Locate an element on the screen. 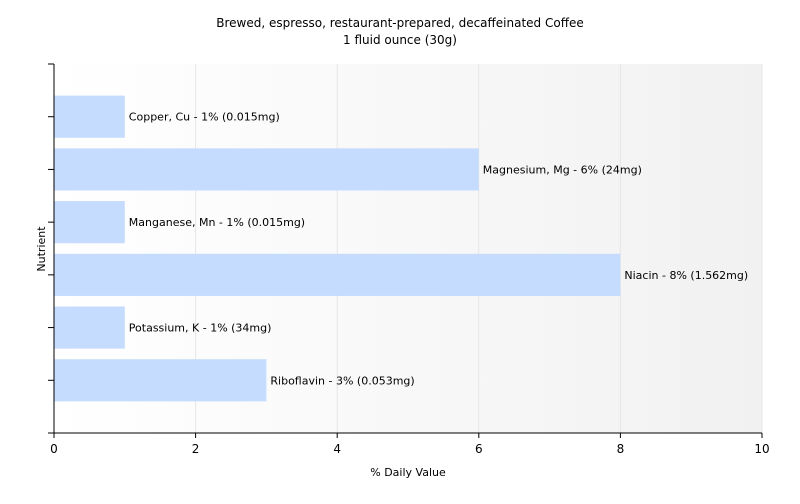 This screenshot has width=800, height=504. x-tick-label: 10 is located at coordinates (761, 449).